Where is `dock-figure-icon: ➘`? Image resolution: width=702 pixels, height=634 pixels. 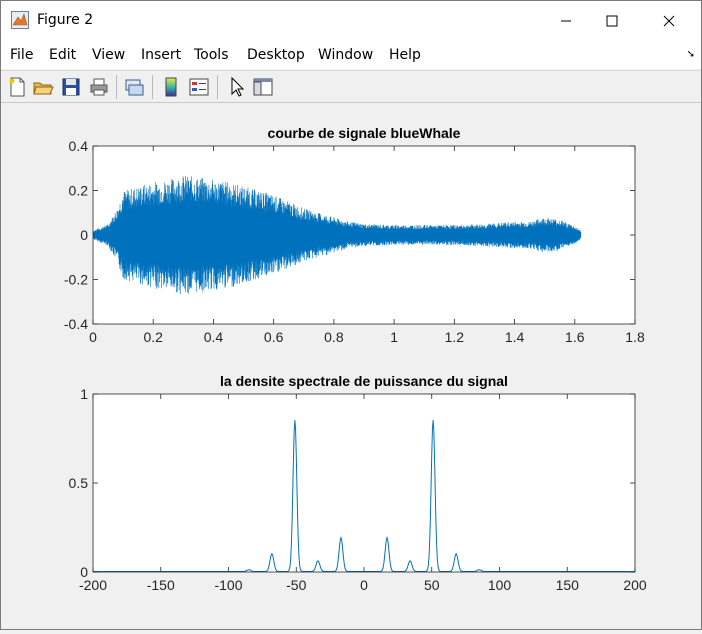 dock-figure-icon: ➘ is located at coordinates (690, 54).